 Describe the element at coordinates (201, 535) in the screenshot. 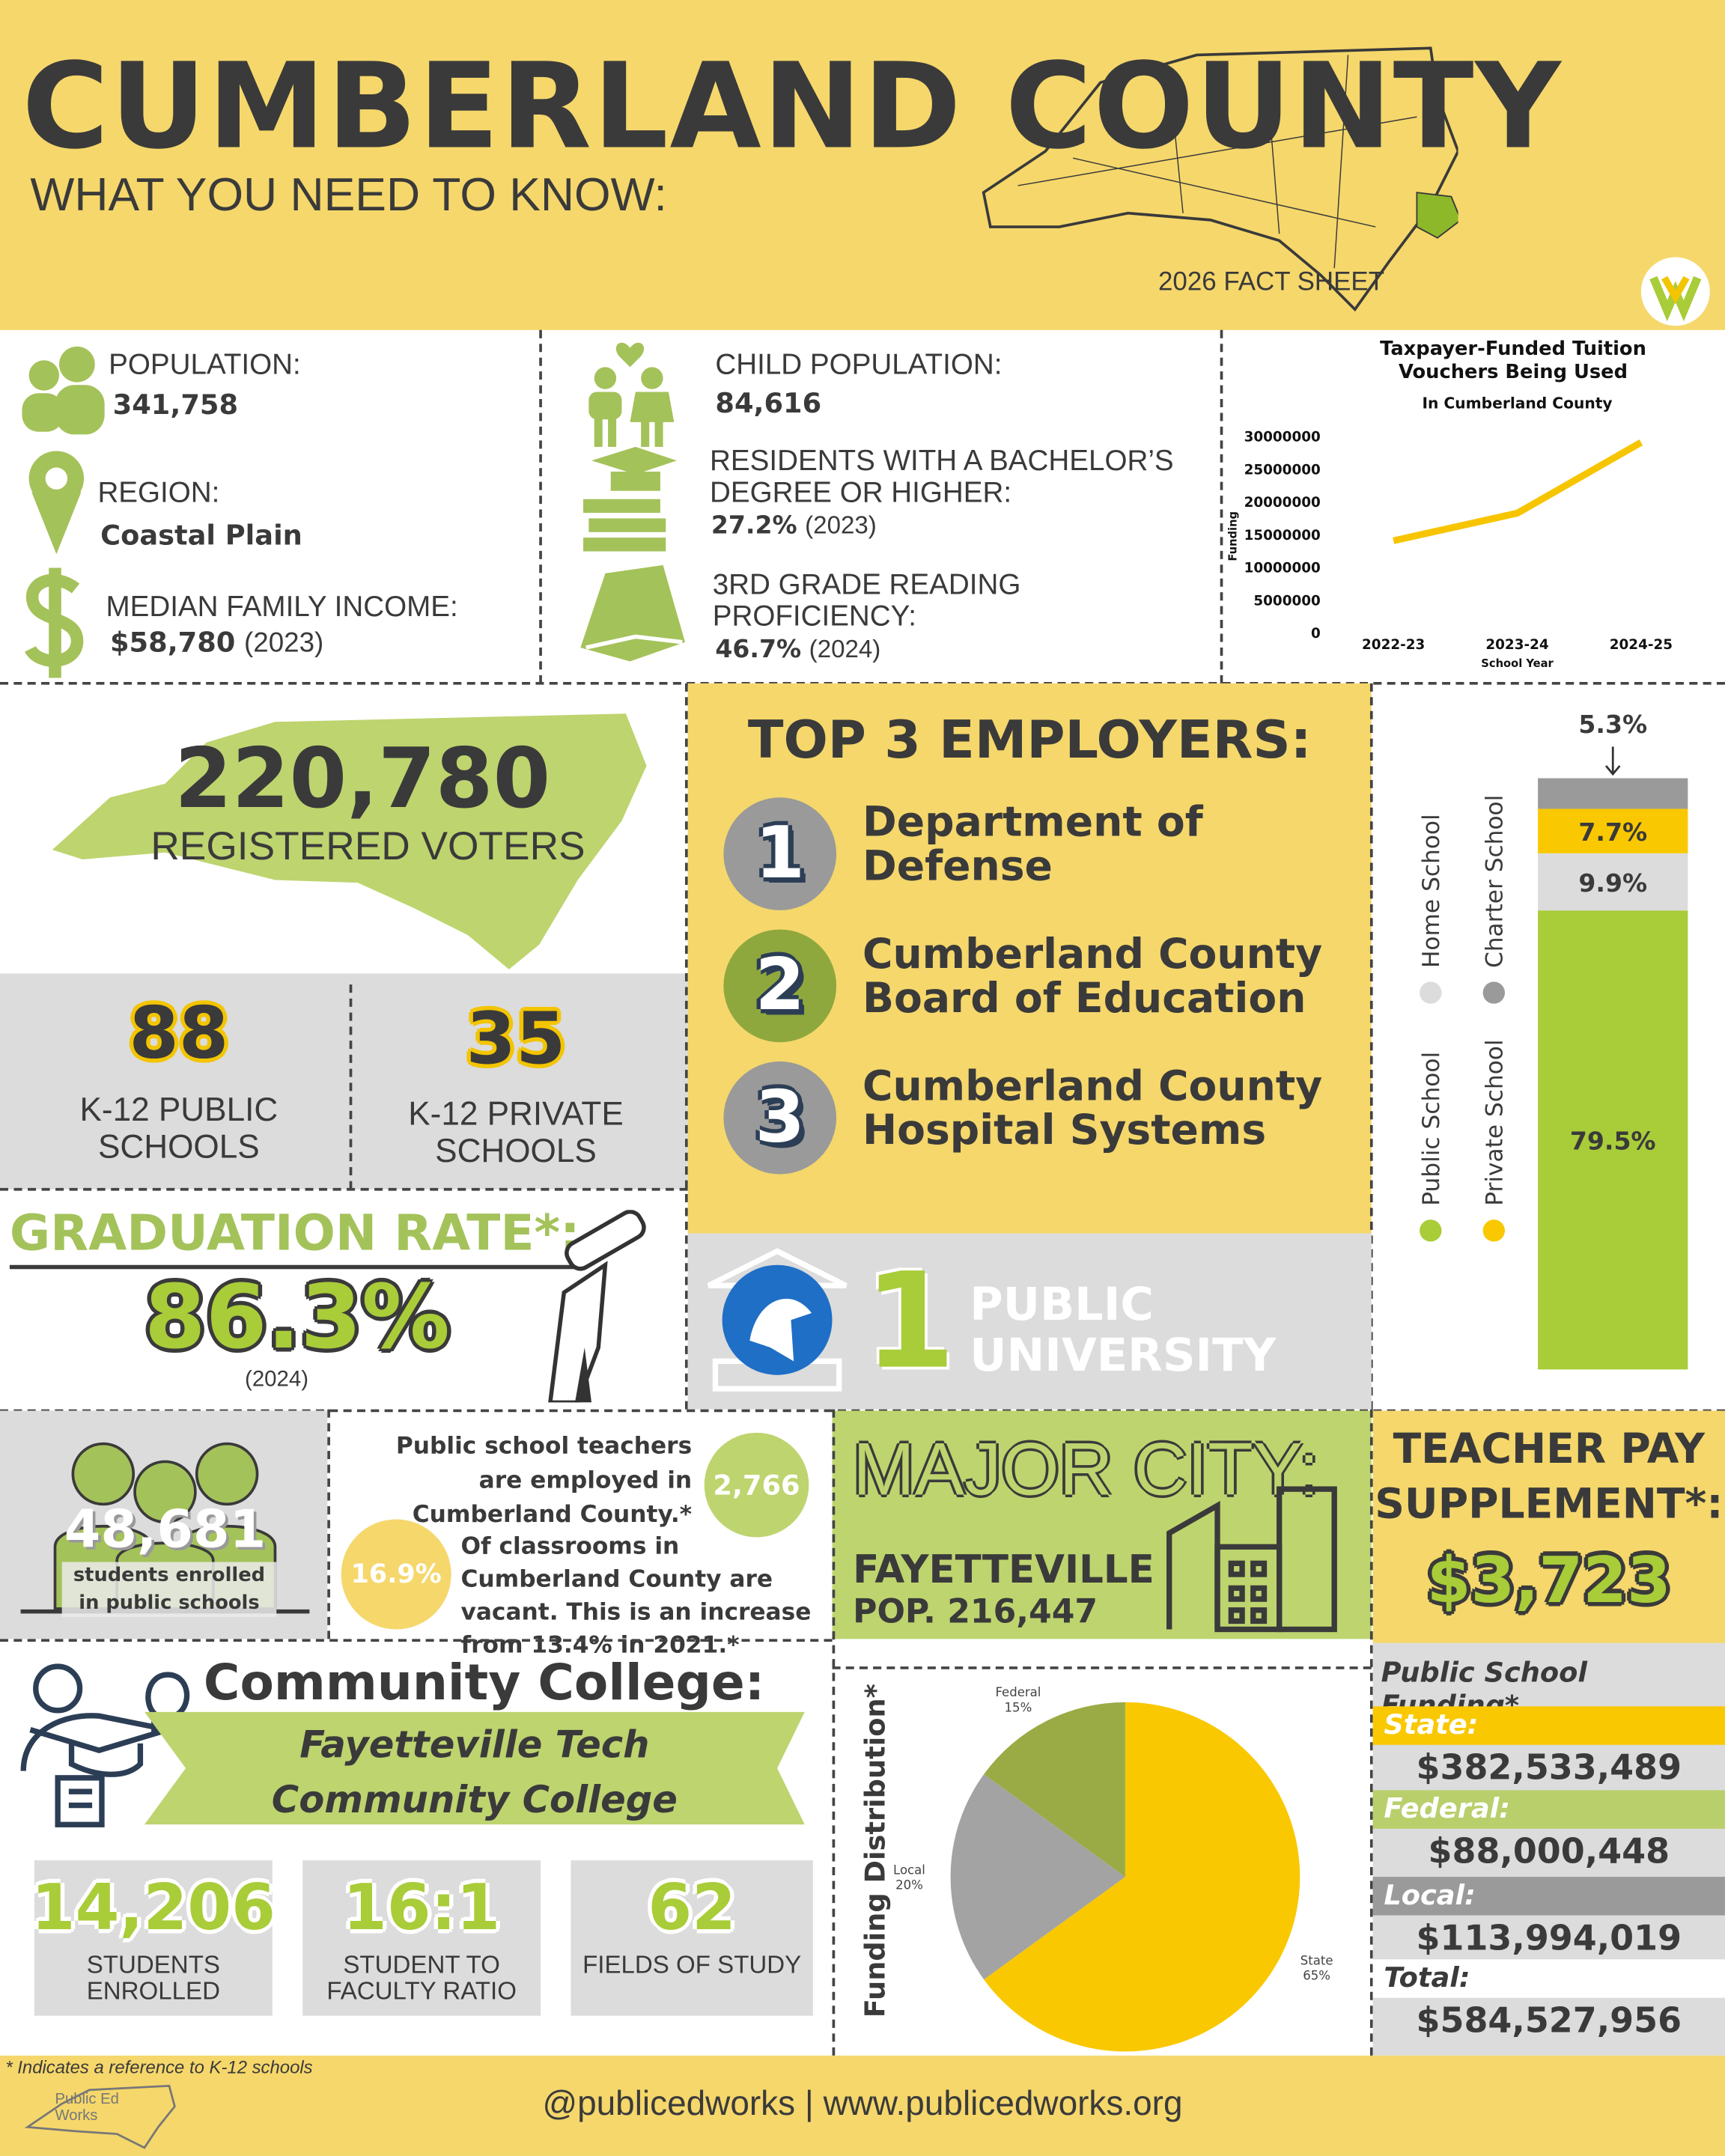

I see `region-value: Coastal Plain` at that location.